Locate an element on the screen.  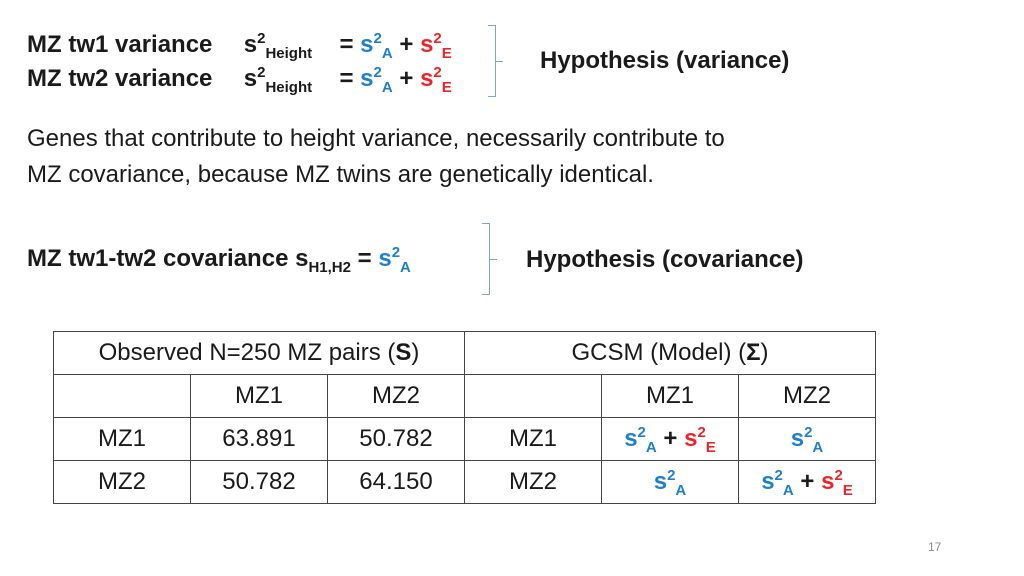
table-cell: 64.150 is located at coordinates (396, 482).